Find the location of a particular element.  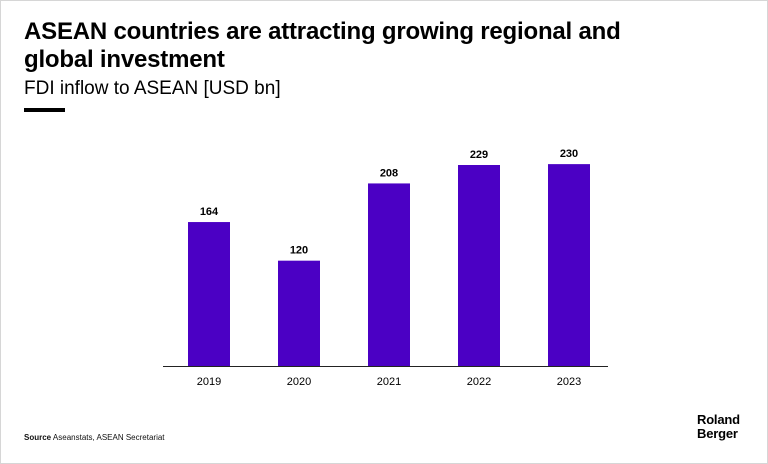

bar-2021 is located at coordinates (389, 274).